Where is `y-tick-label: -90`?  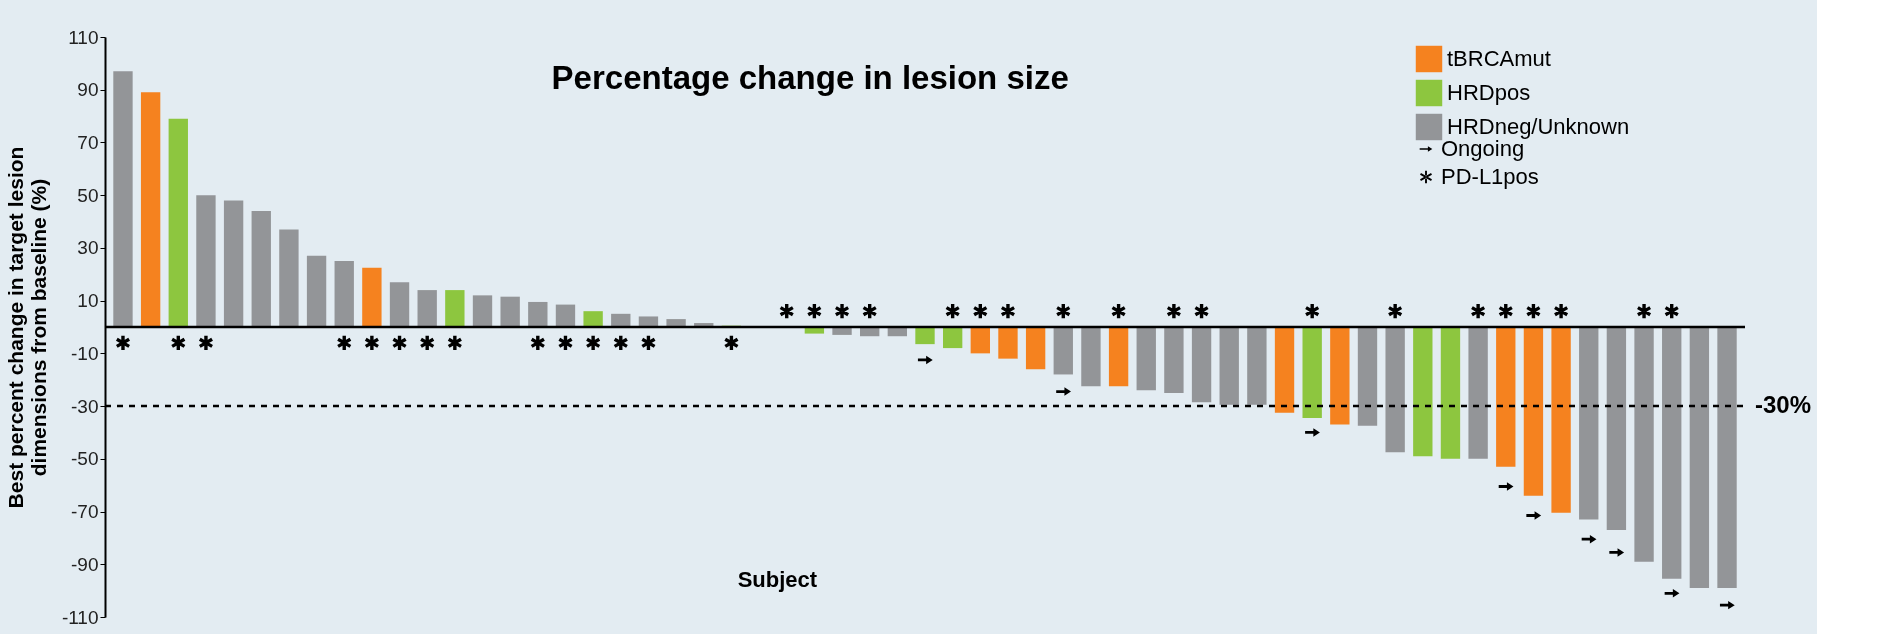 y-tick-label: -90 is located at coordinates (85, 564).